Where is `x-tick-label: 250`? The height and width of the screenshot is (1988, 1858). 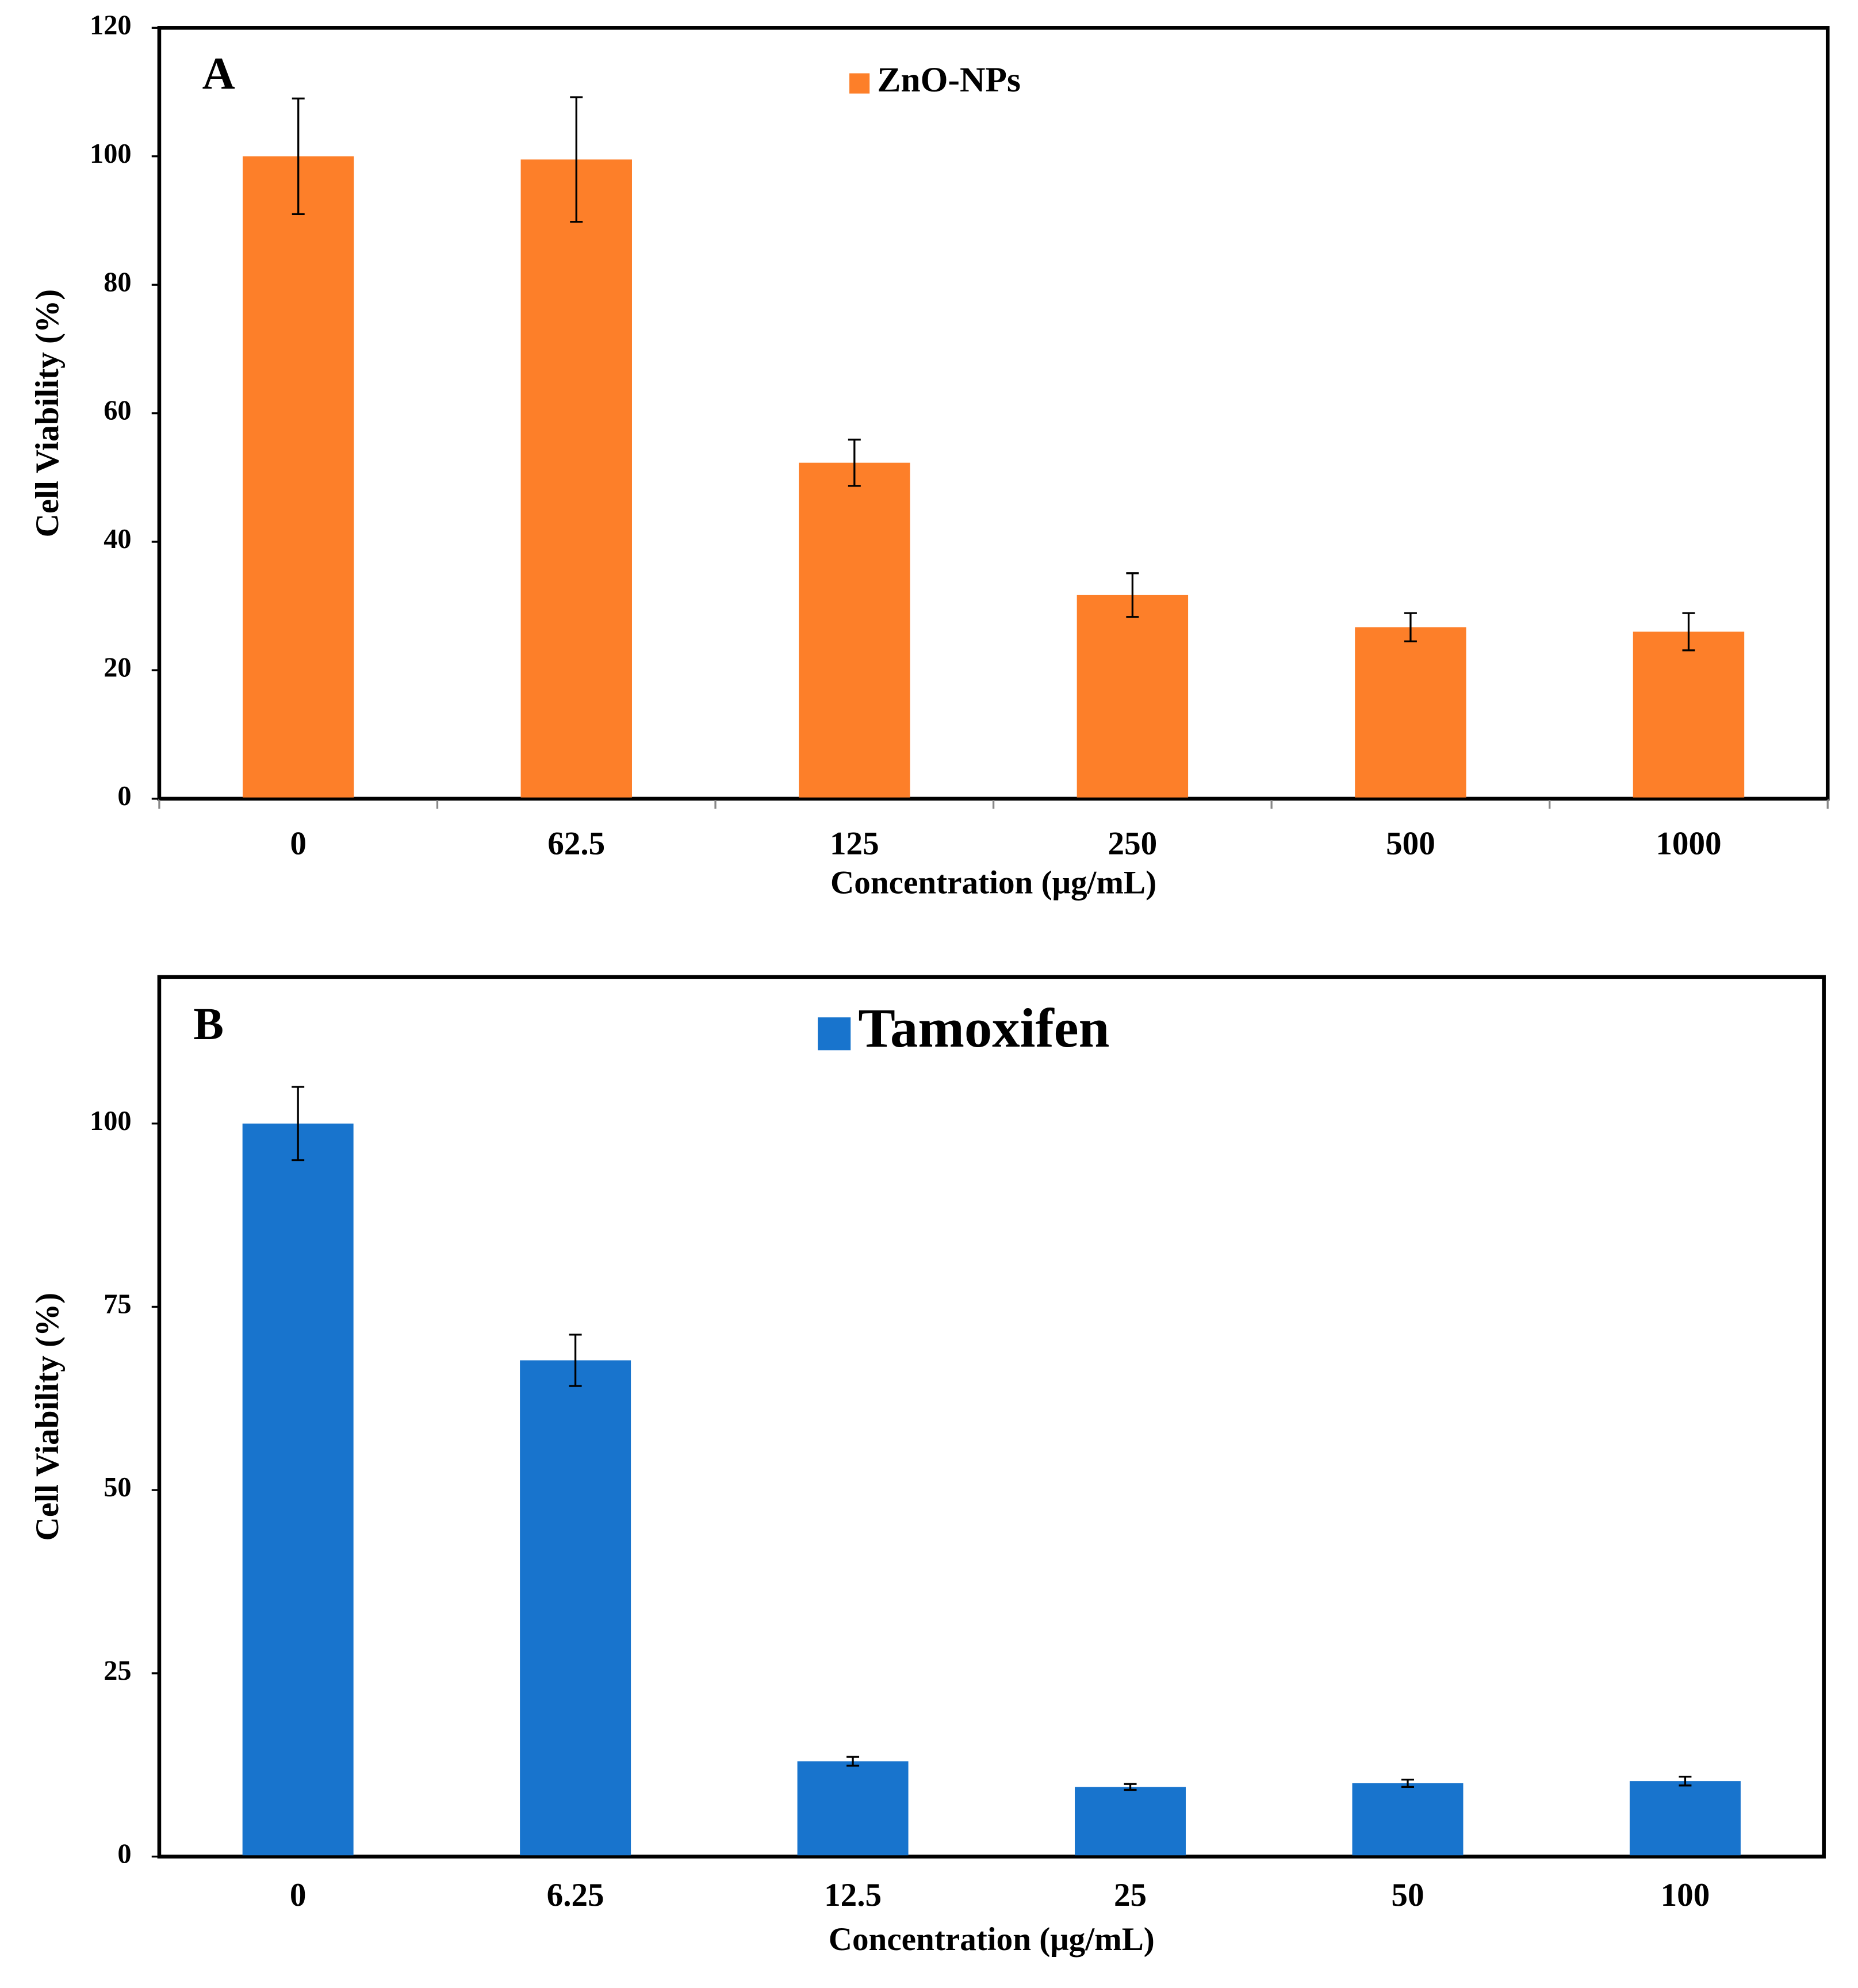 x-tick-label: 250 is located at coordinates (1133, 844).